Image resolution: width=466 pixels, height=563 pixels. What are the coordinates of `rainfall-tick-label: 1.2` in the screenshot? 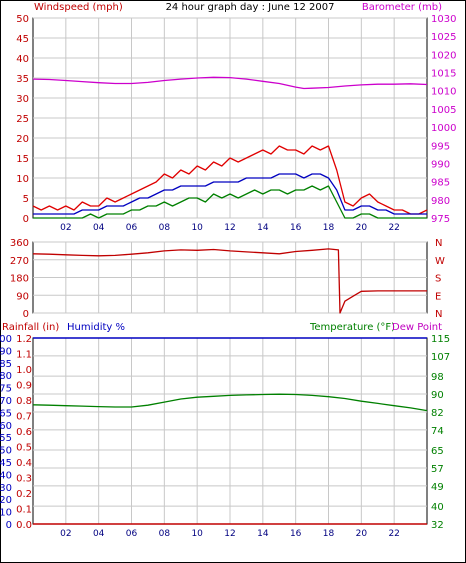 It's located at (24, 339).